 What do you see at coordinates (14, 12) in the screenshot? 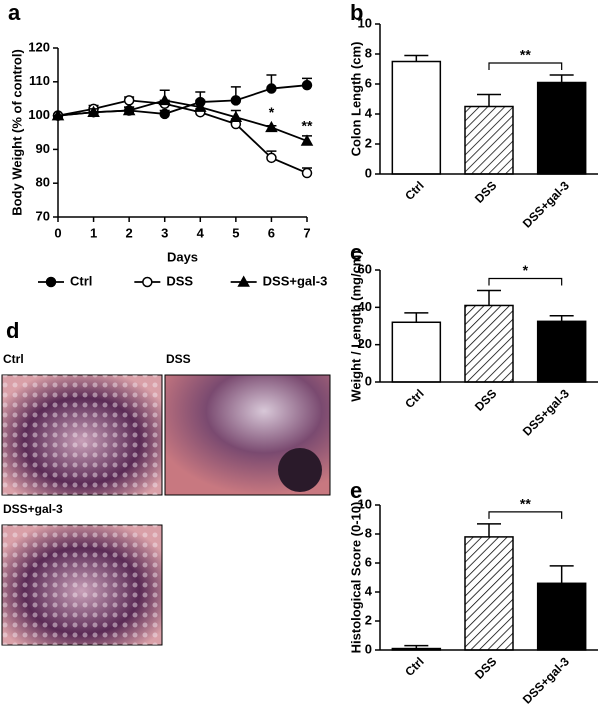
I see `panel-label: a` at bounding box center [14, 12].